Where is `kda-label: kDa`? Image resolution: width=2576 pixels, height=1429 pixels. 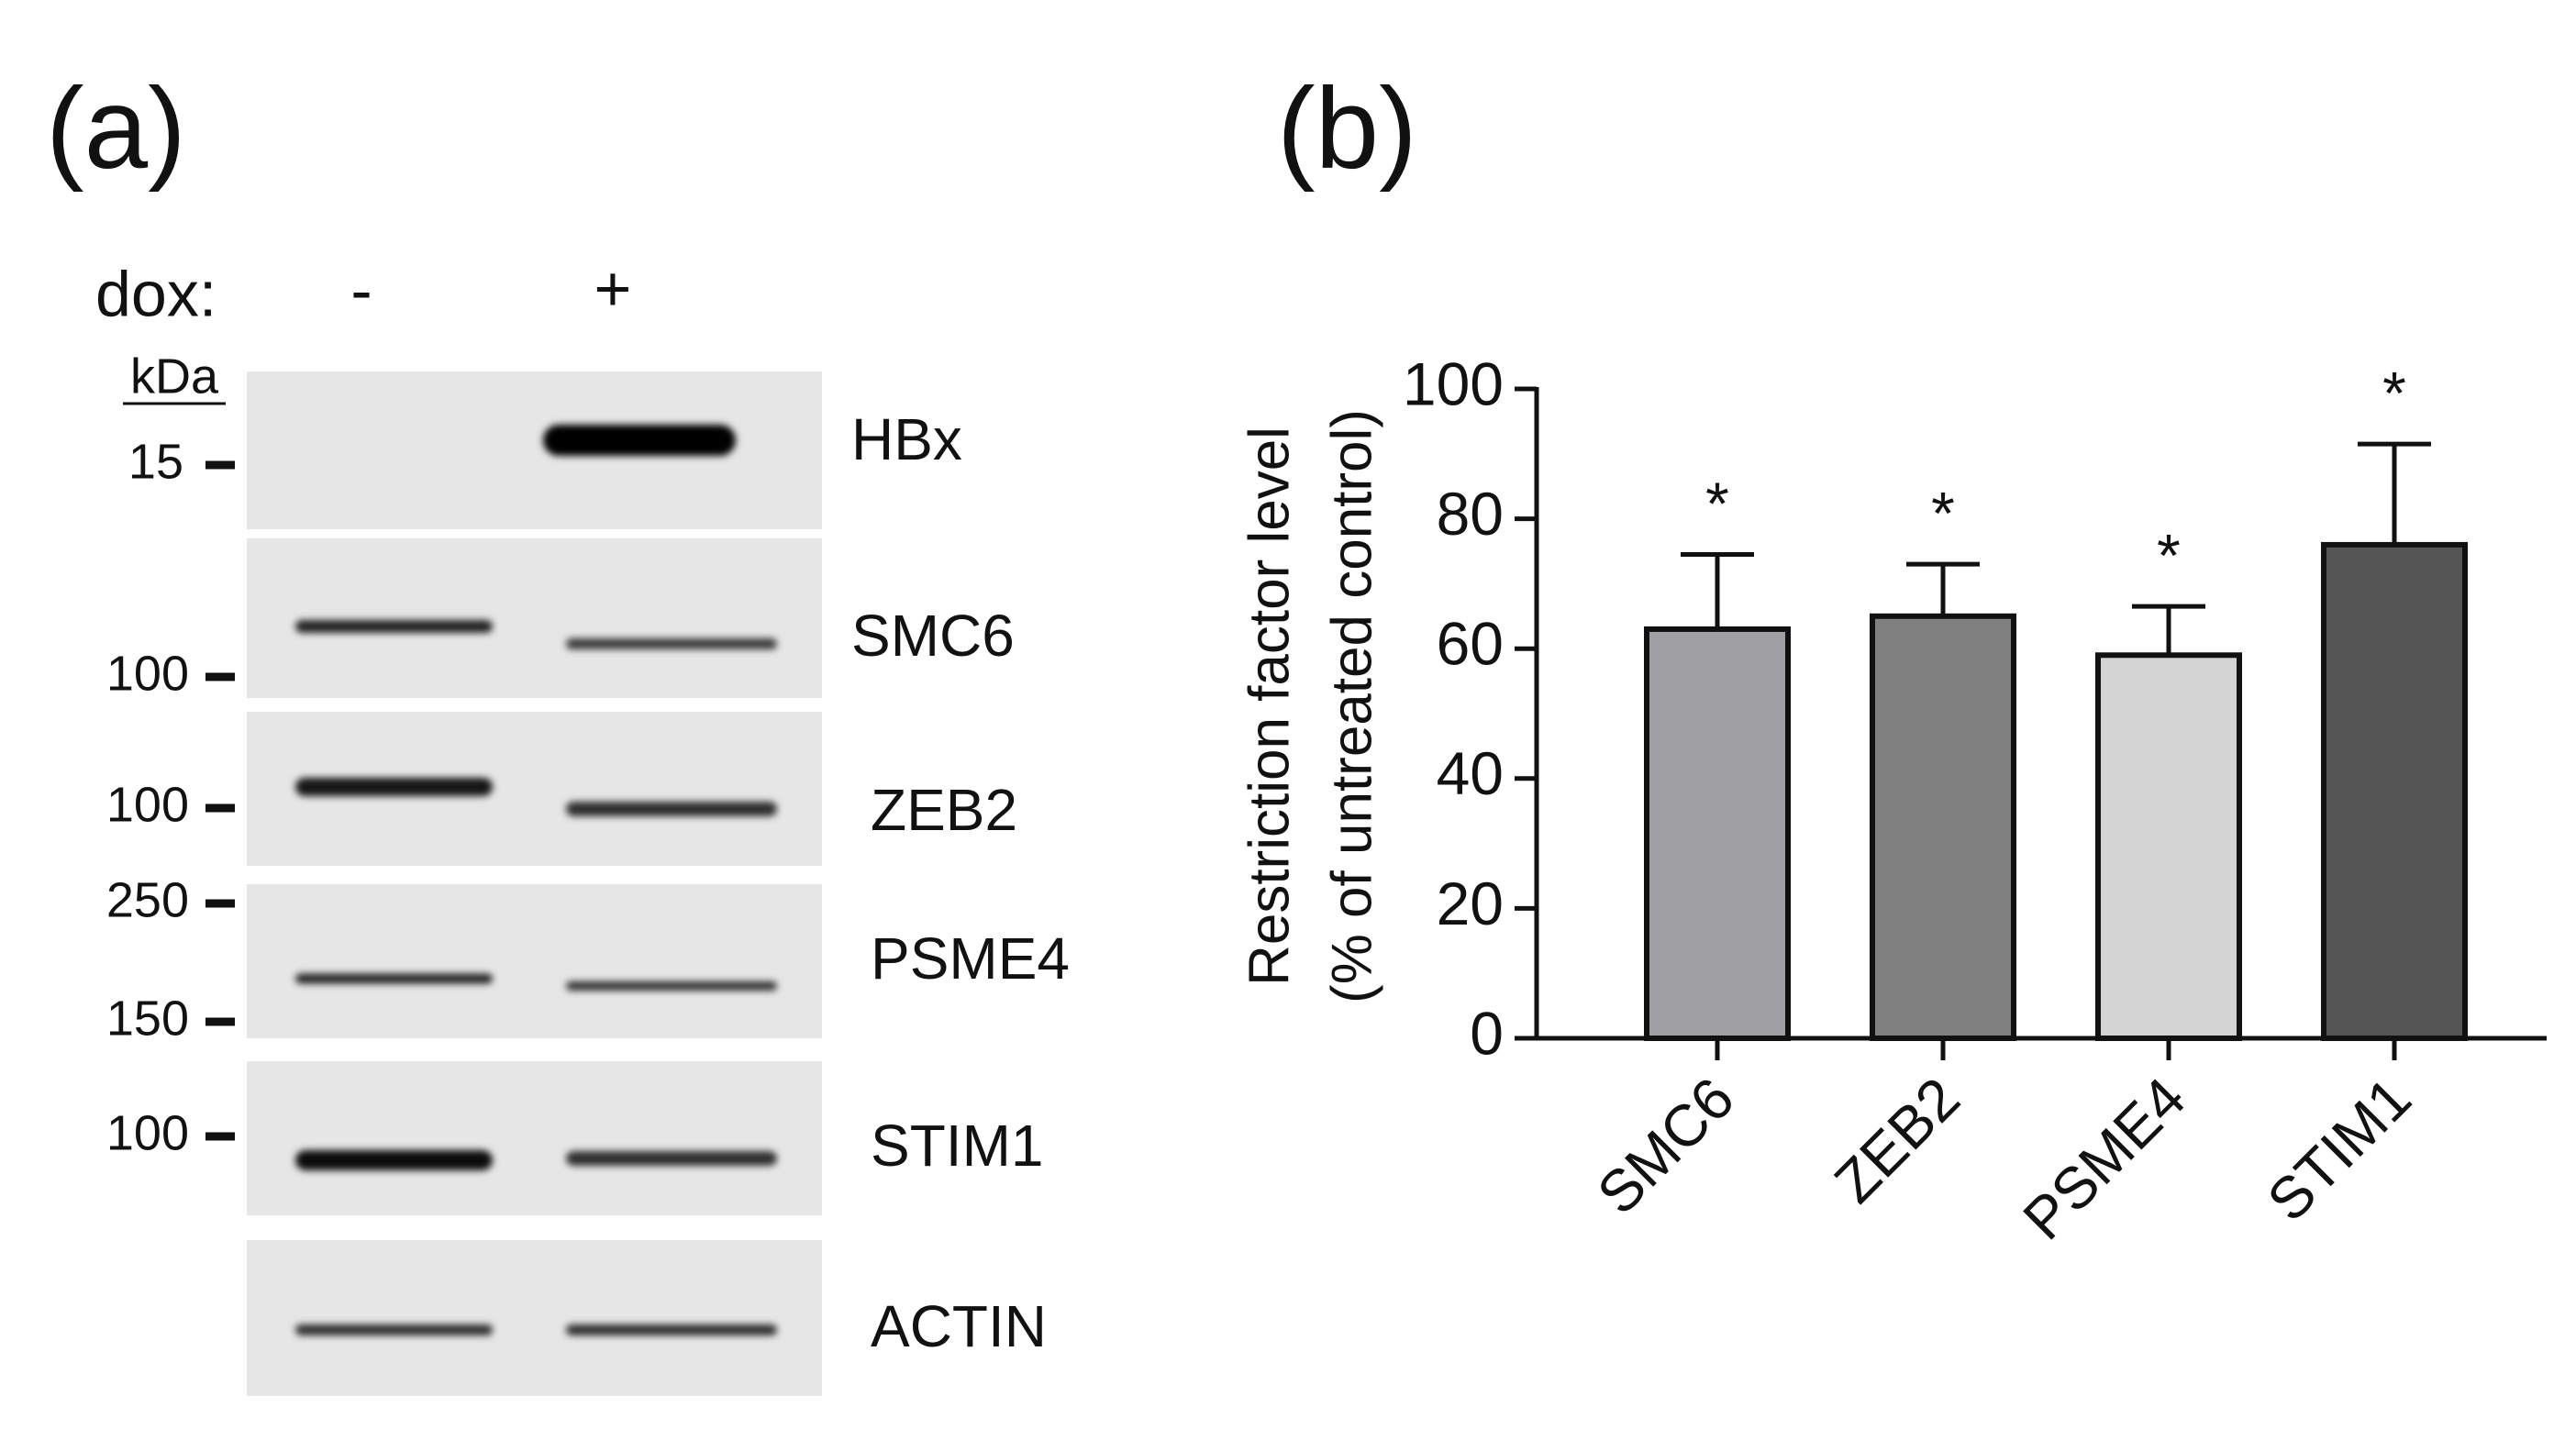 kda-label: kDa is located at coordinates (174, 377).